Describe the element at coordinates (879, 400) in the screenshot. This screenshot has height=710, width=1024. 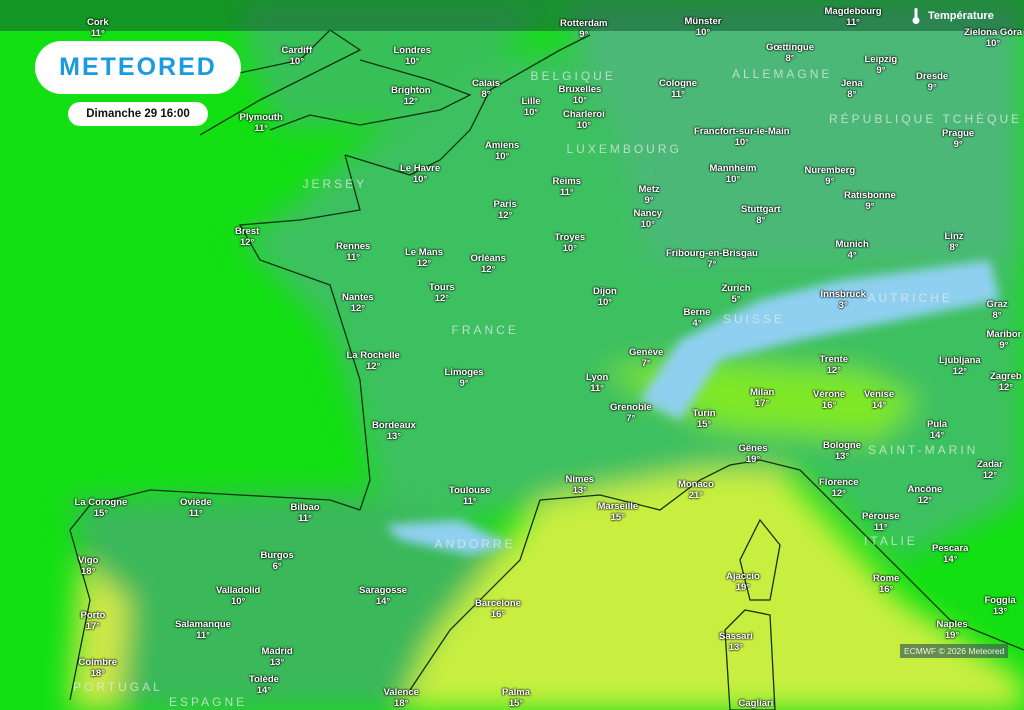
I see `city-marker: Venise 14°` at that location.